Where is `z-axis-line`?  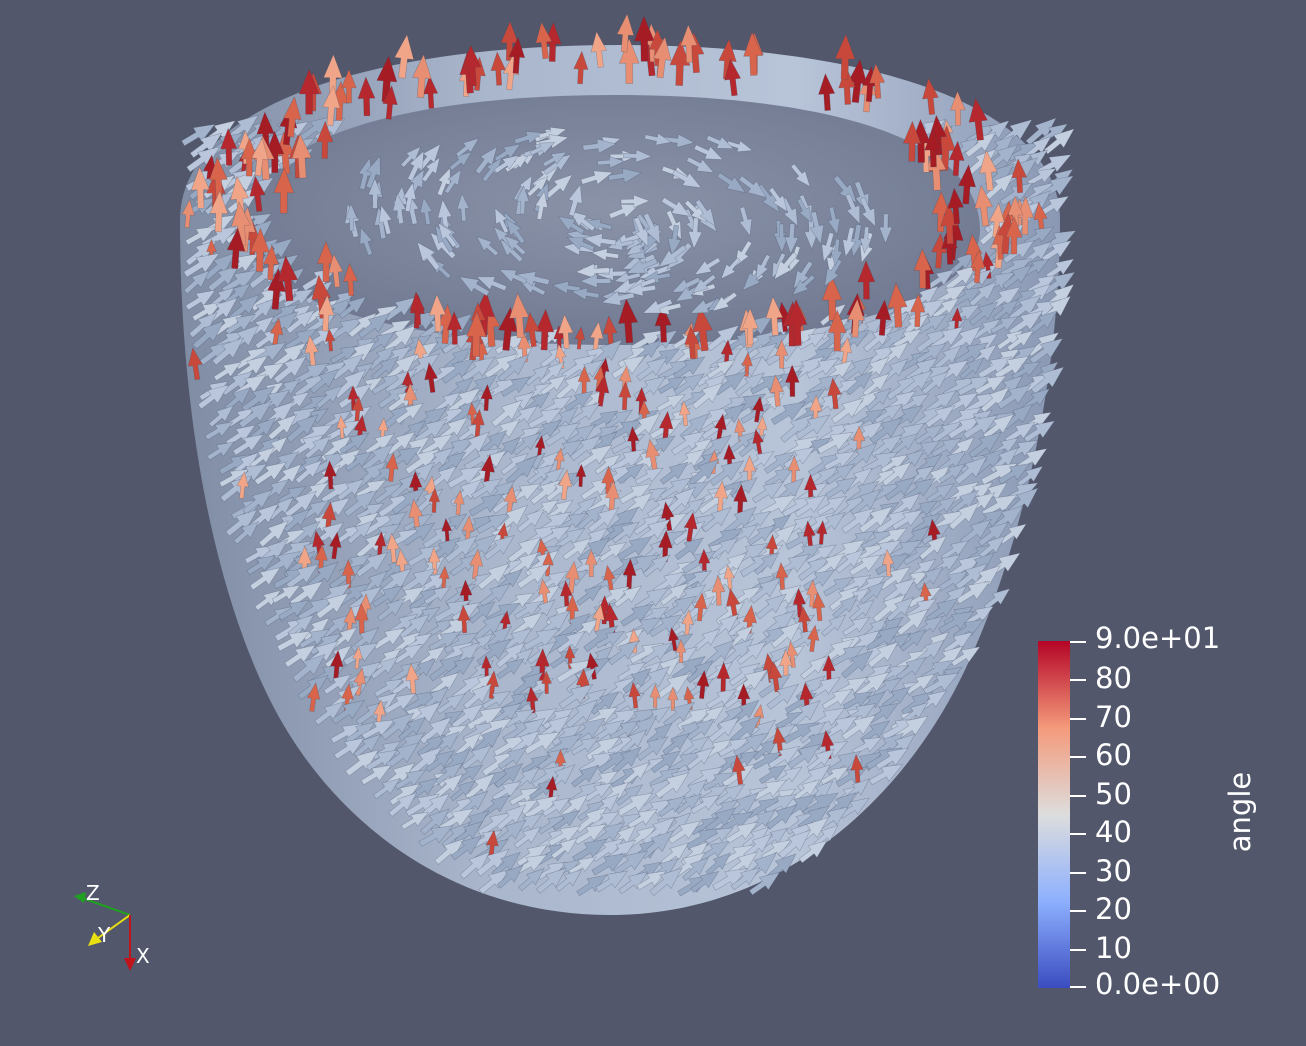
z-axis-line is located at coordinates (106, 906).